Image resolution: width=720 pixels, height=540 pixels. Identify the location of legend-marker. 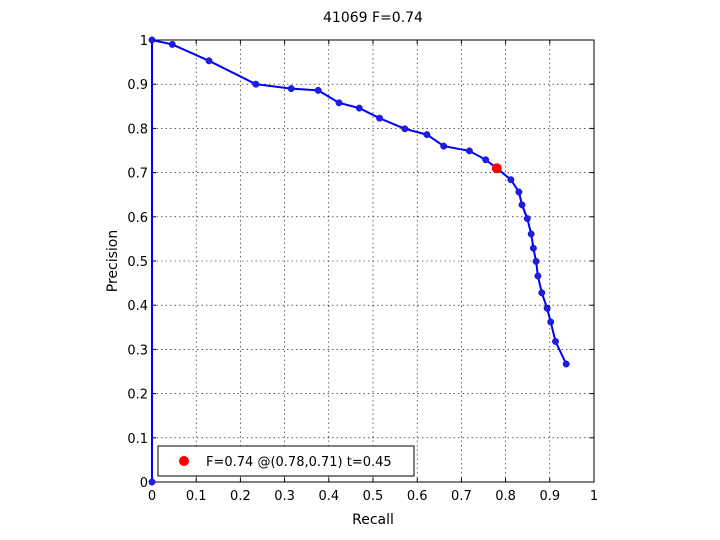
(184, 461).